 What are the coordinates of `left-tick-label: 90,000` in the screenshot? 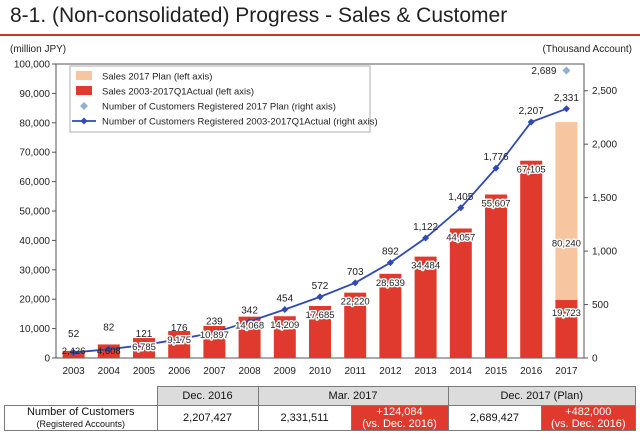 It's located at (34, 94).